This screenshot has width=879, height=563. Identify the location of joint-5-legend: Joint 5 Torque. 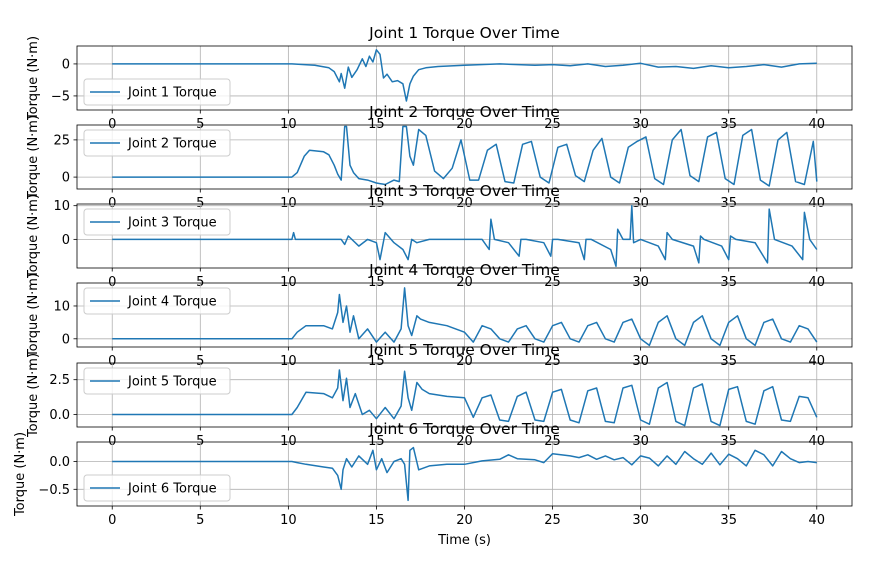
(157, 381).